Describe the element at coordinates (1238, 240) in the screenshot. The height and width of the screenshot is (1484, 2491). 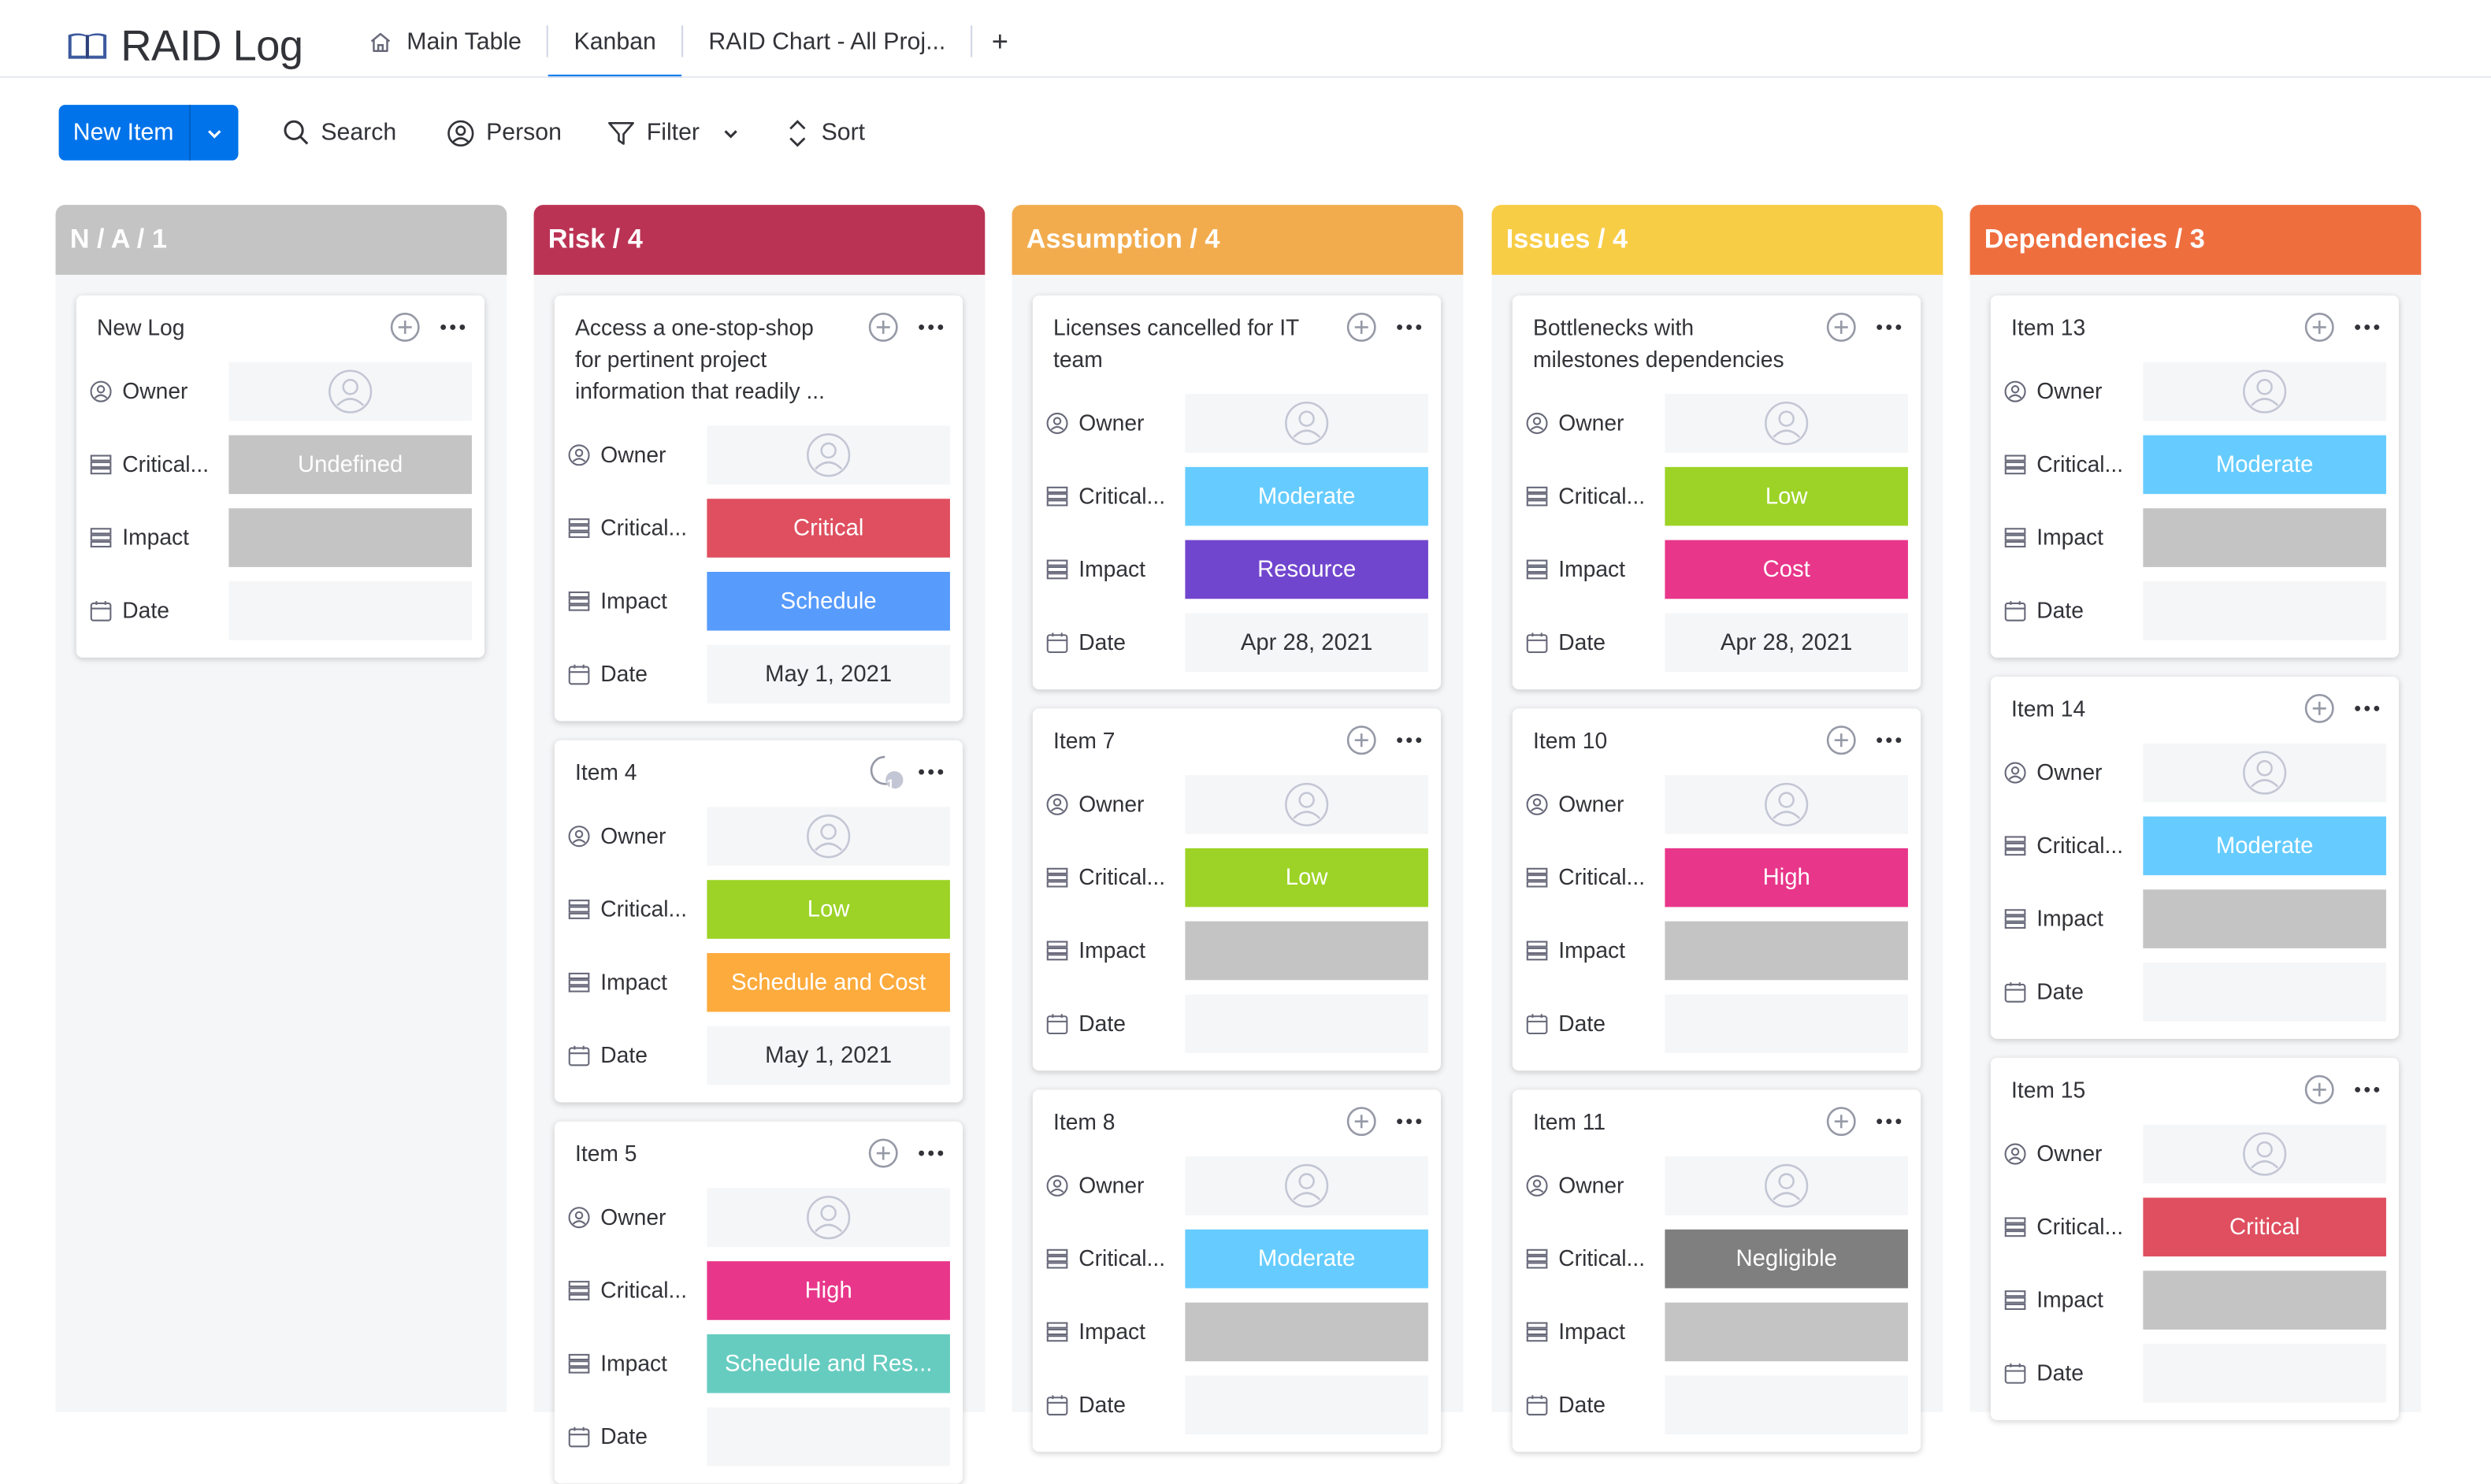
I see `column-header: Assumption / 4` at that location.